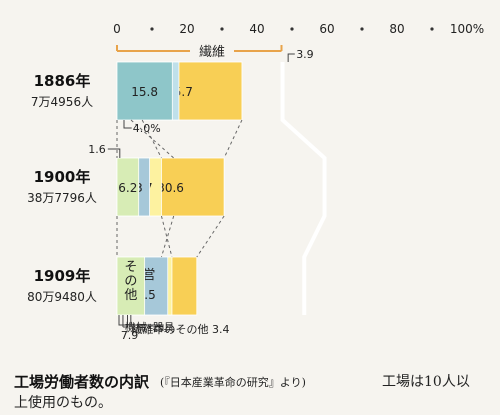  Describe the element at coordinates (62, 102) in the screenshot. I see `row-workers: 7万4956人` at that location.